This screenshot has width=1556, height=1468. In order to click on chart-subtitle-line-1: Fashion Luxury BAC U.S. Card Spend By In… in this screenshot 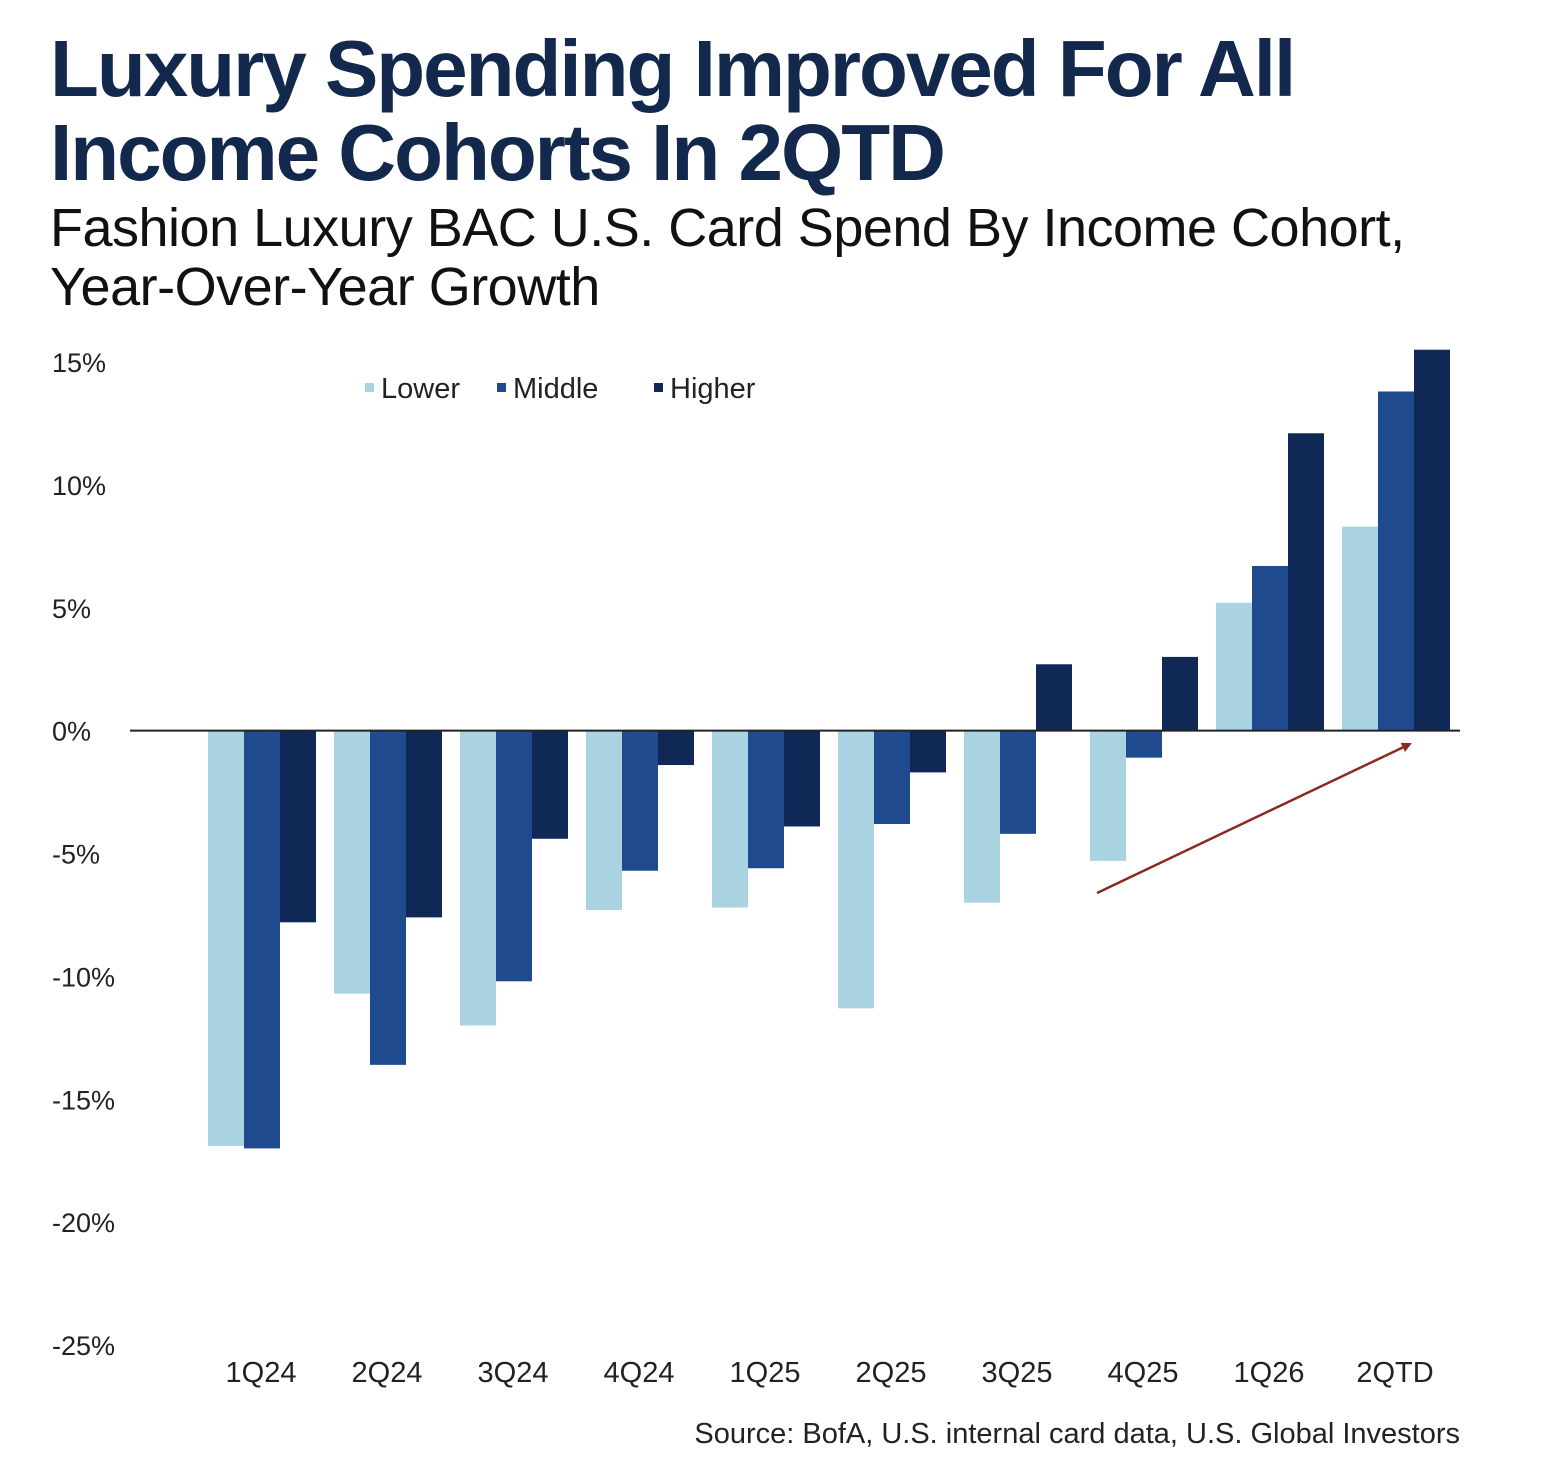, I will do `click(727, 228)`.